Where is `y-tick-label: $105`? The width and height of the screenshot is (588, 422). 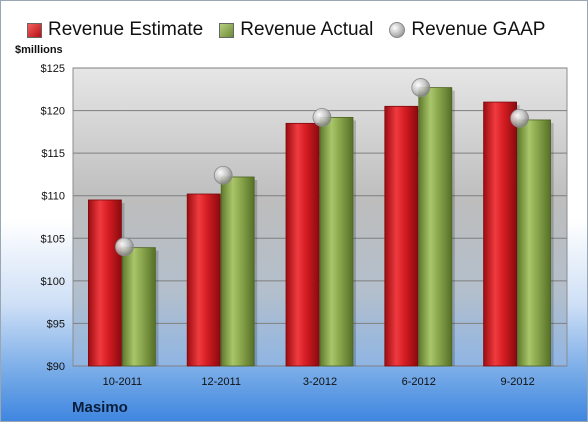
y-tick-label: $105 is located at coordinates (53, 239).